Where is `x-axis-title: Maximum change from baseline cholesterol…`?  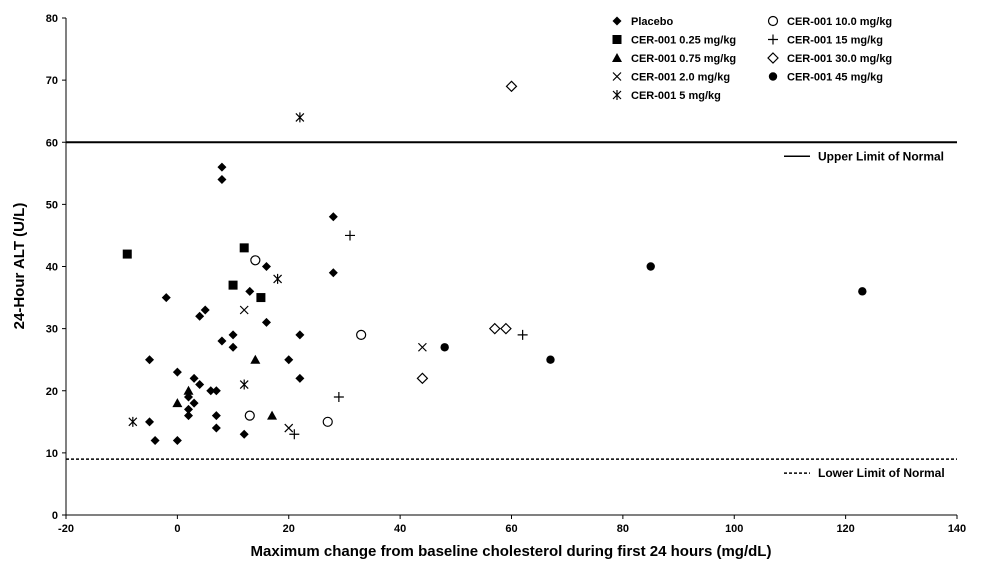
x-axis-title: Maximum change from baseline cholesterol… is located at coordinates (511, 551).